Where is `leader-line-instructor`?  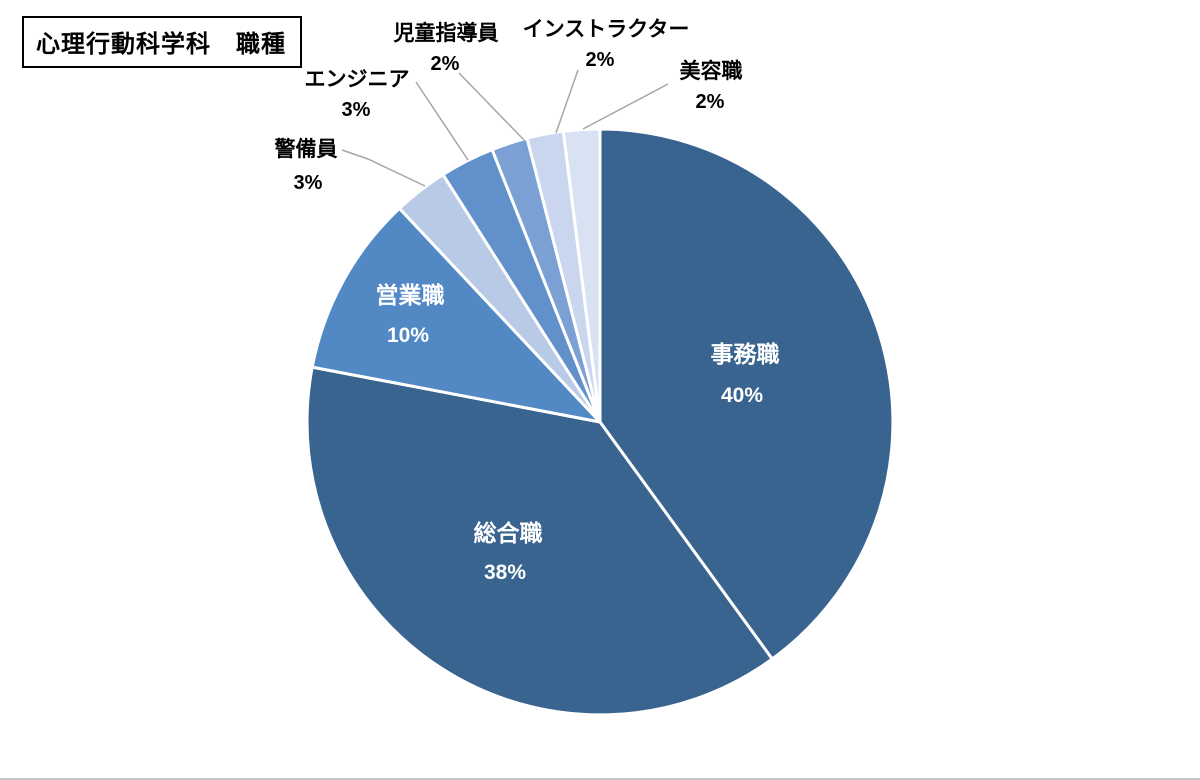 leader-line-instructor is located at coordinates (567, 101).